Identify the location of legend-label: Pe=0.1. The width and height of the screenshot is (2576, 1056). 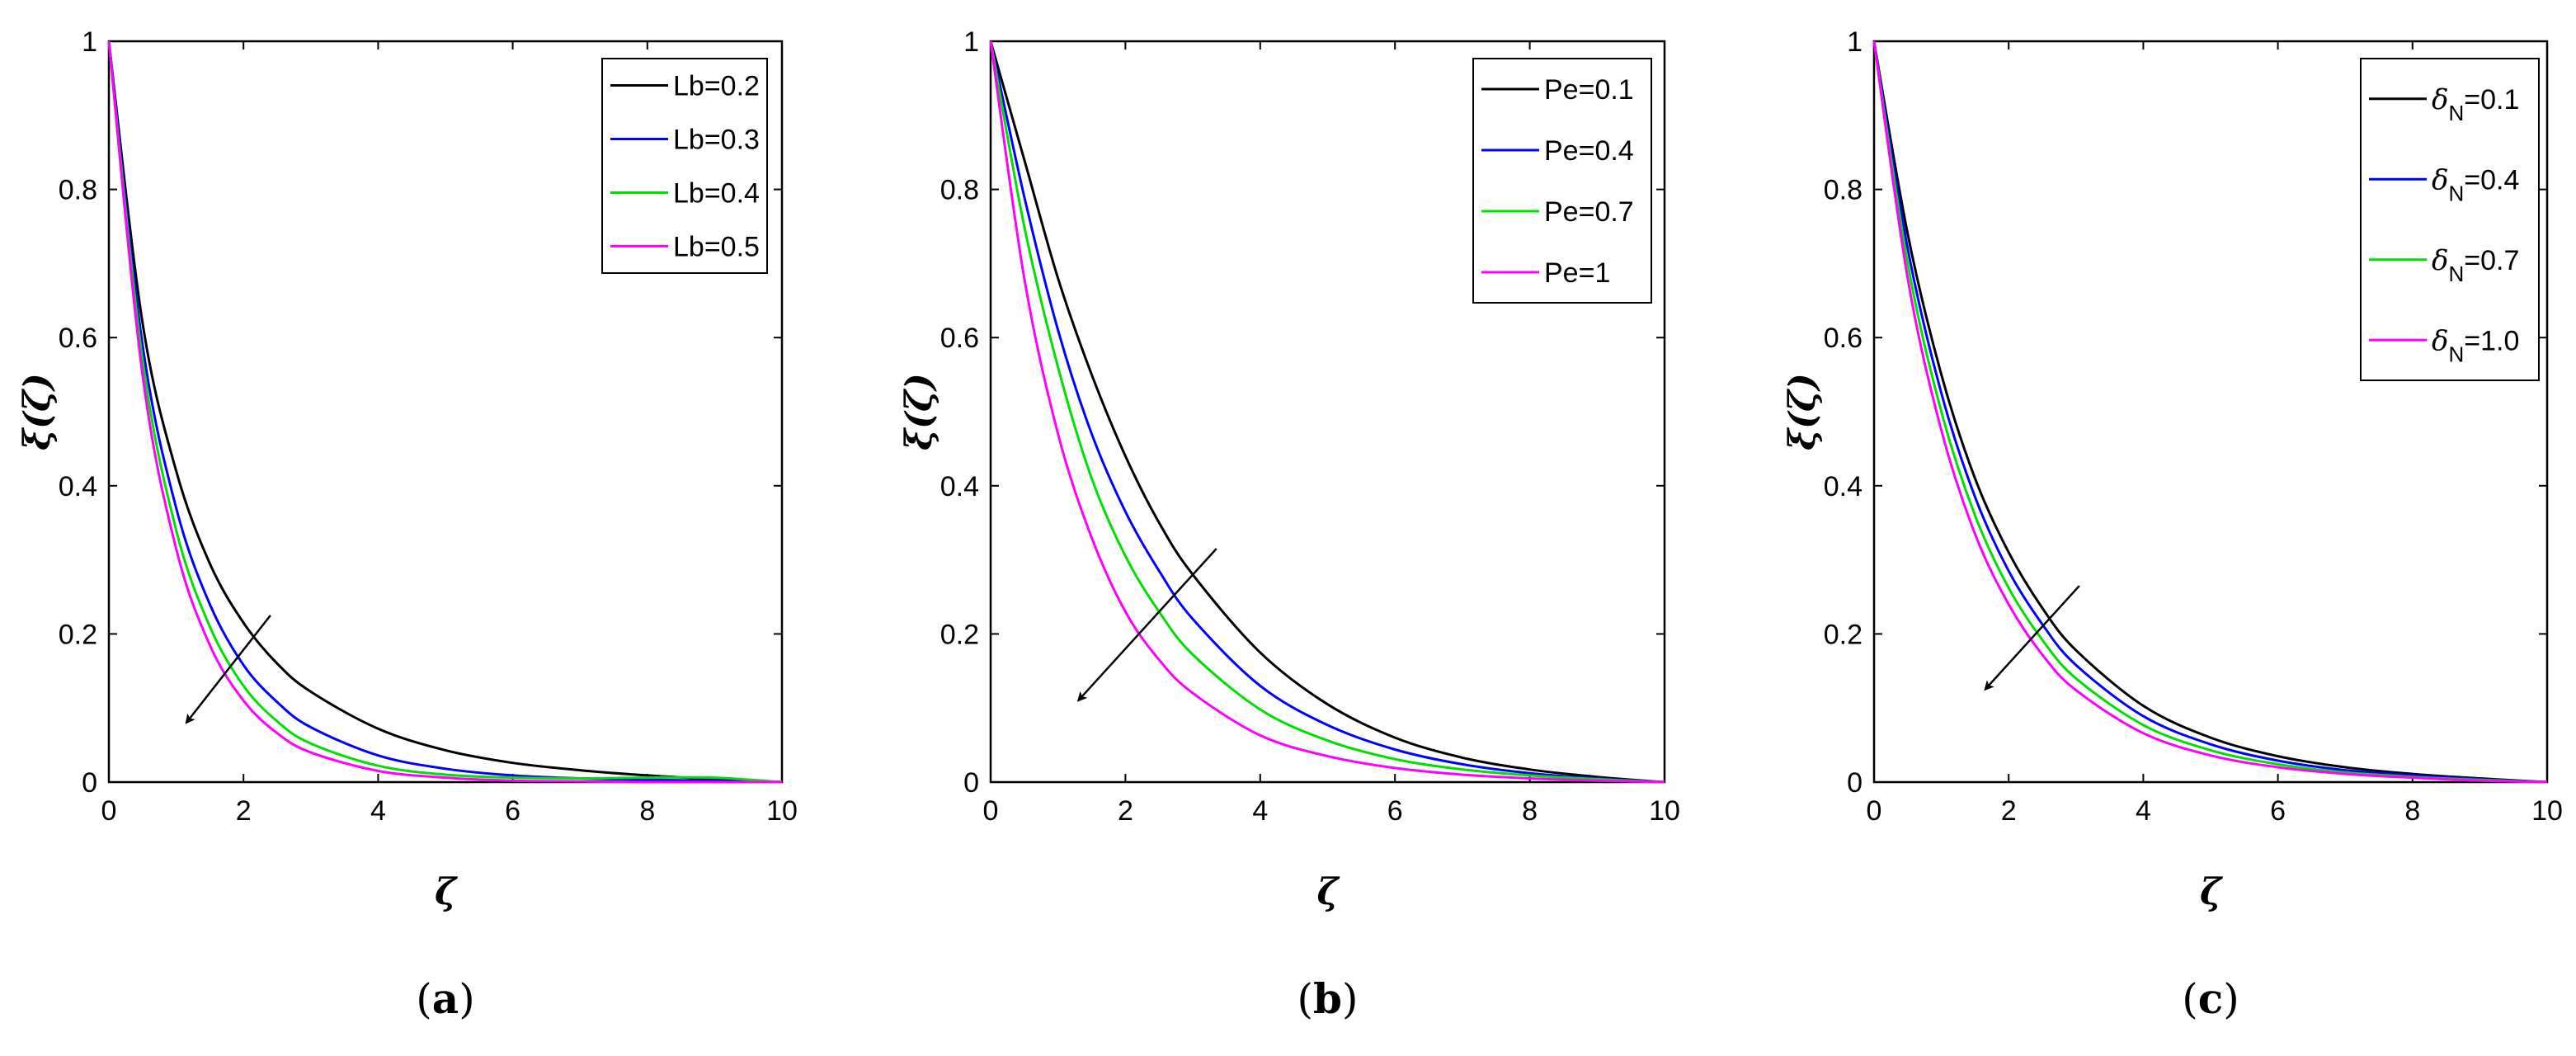
(1589, 90).